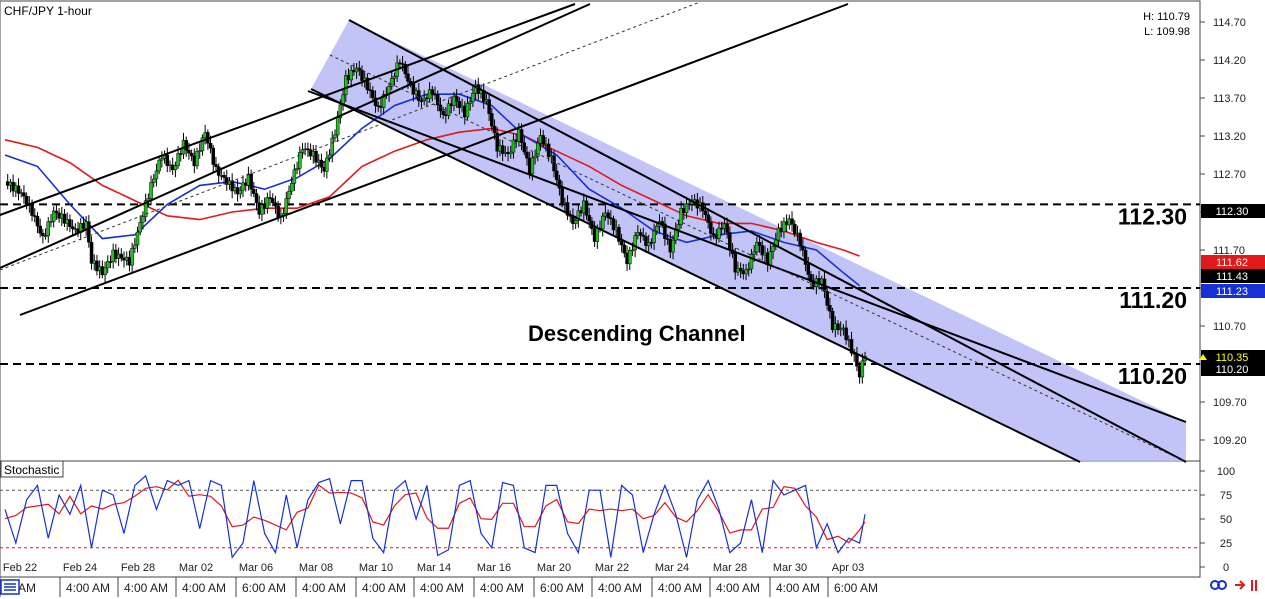  Describe the element at coordinates (1229, 23) in the screenshot. I see `y-tick-label: 114.70` at that location.